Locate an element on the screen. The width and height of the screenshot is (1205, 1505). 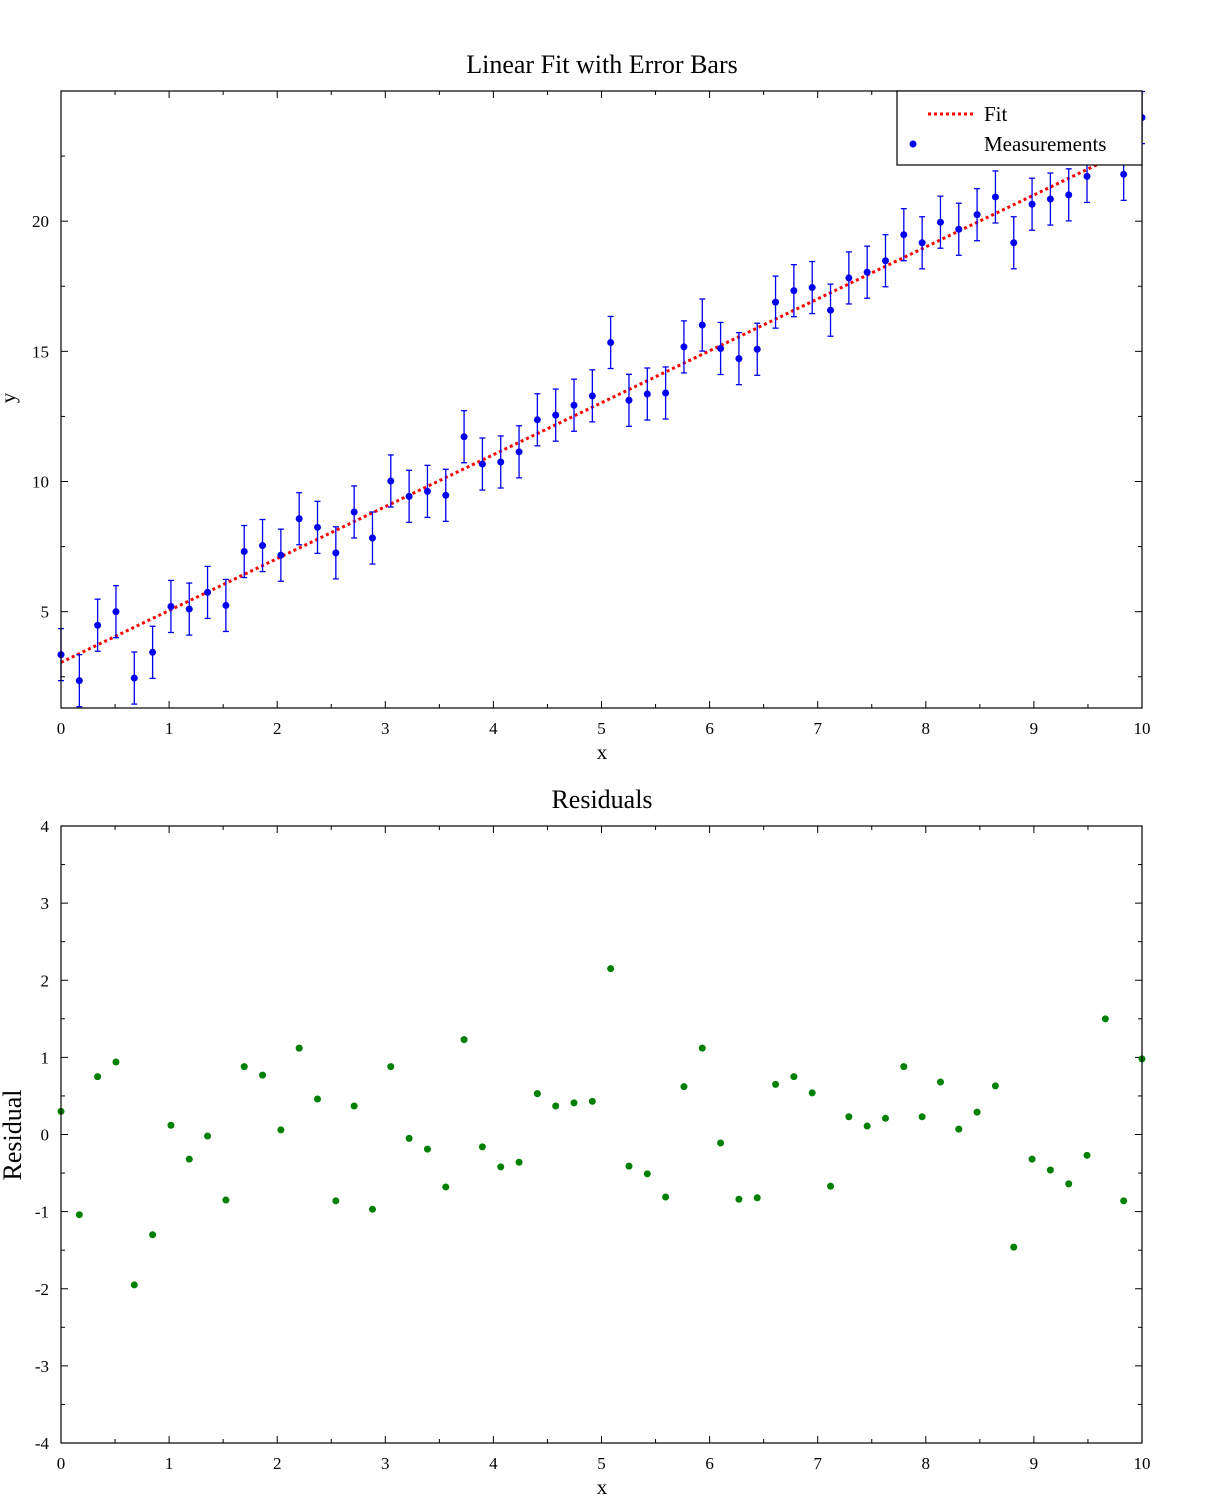
bottom-y-tick-label: 3 is located at coordinates (45, 903).